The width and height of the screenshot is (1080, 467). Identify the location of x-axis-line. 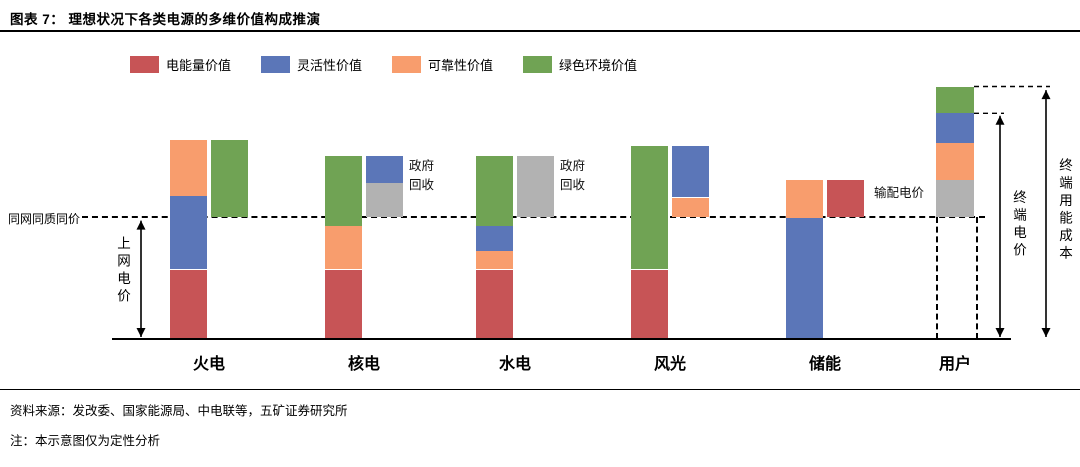
(561, 339).